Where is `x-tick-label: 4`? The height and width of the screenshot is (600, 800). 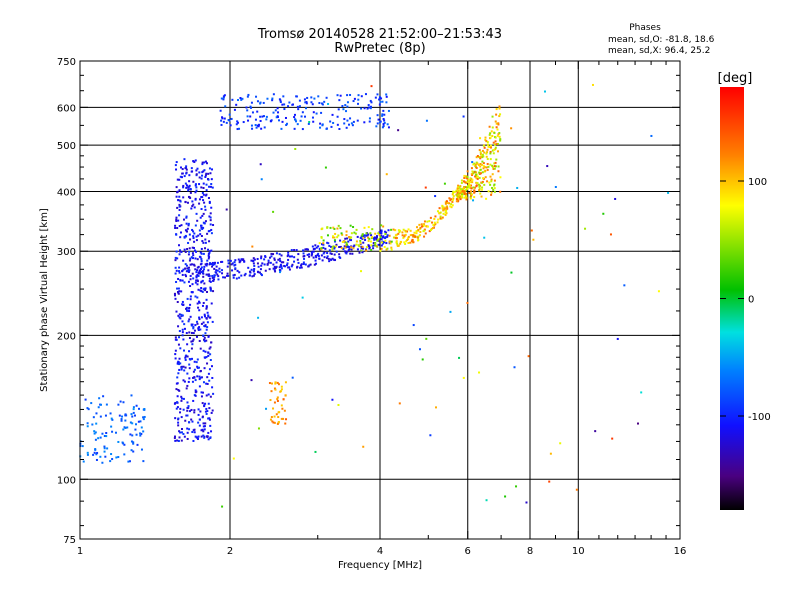 x-tick-label: 4 is located at coordinates (380, 551).